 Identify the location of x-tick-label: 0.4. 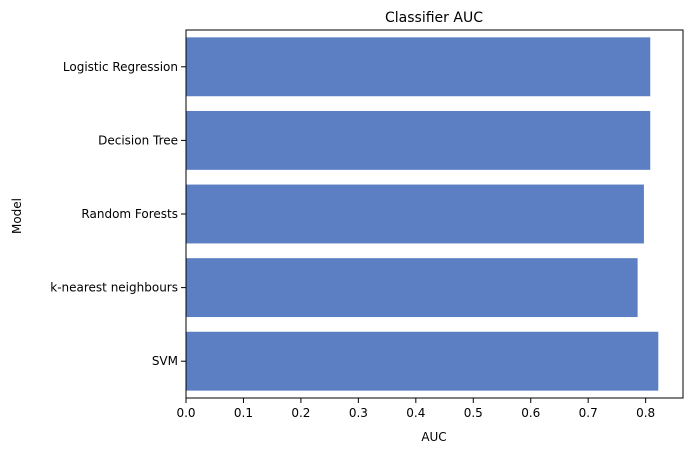
(415, 413).